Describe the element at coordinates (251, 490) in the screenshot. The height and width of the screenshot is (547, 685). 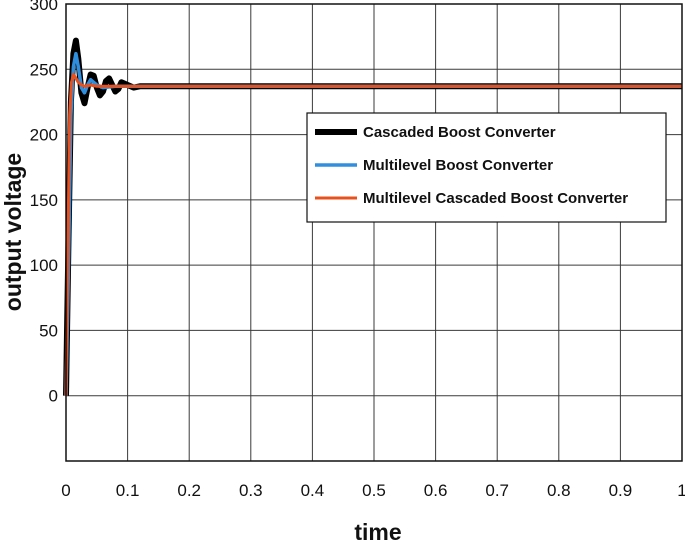
I see `x-tick-label: 0.3` at that location.